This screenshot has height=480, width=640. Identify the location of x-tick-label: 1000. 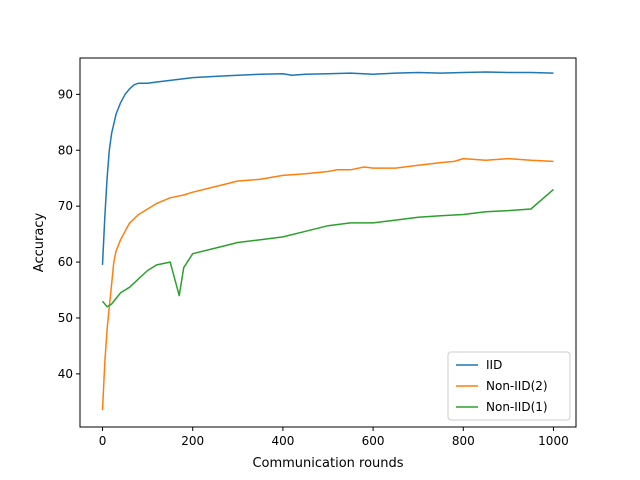
(553, 441).